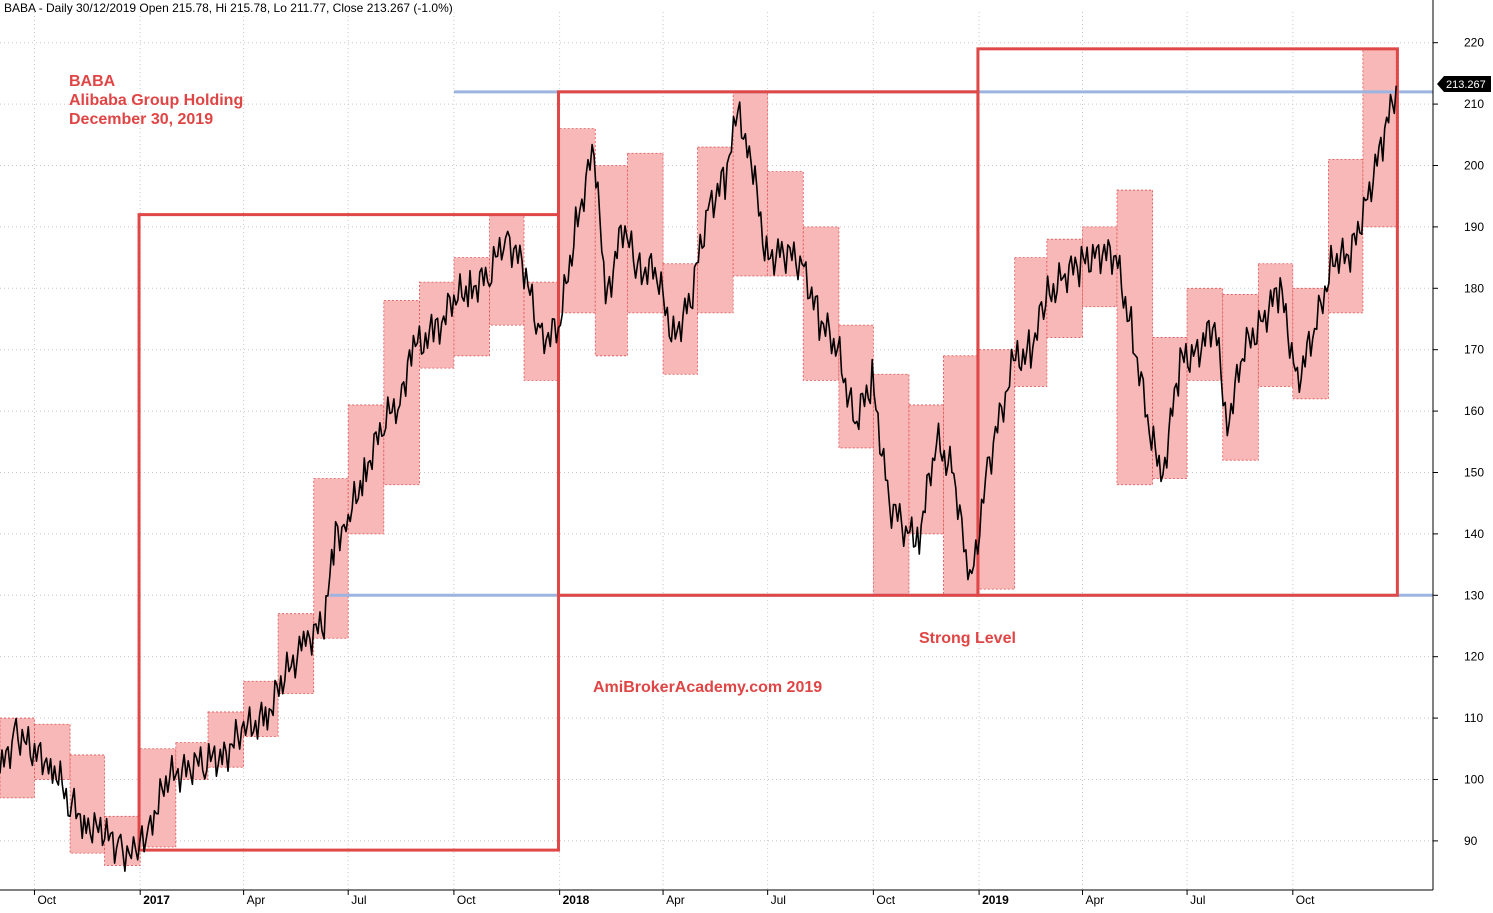 The image size is (1493, 913). What do you see at coordinates (1474, 472) in the screenshot?
I see `y-tick-label: 150` at bounding box center [1474, 472].